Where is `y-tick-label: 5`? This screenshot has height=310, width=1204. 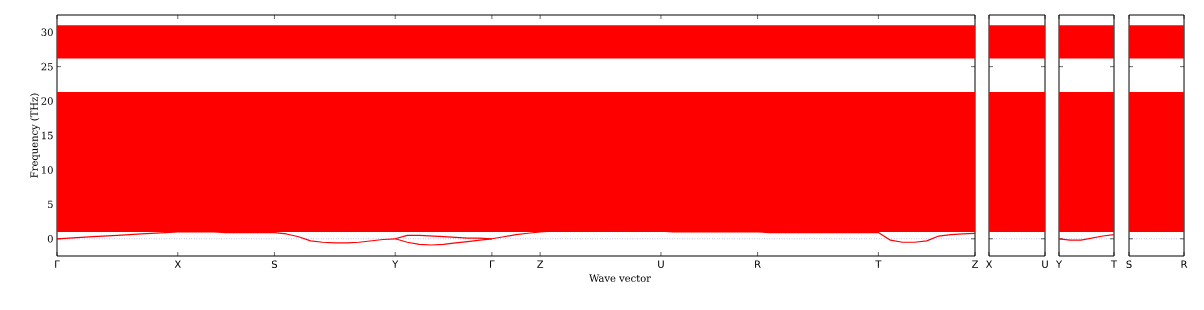 y-tick-label: 5 is located at coordinates (50, 204).